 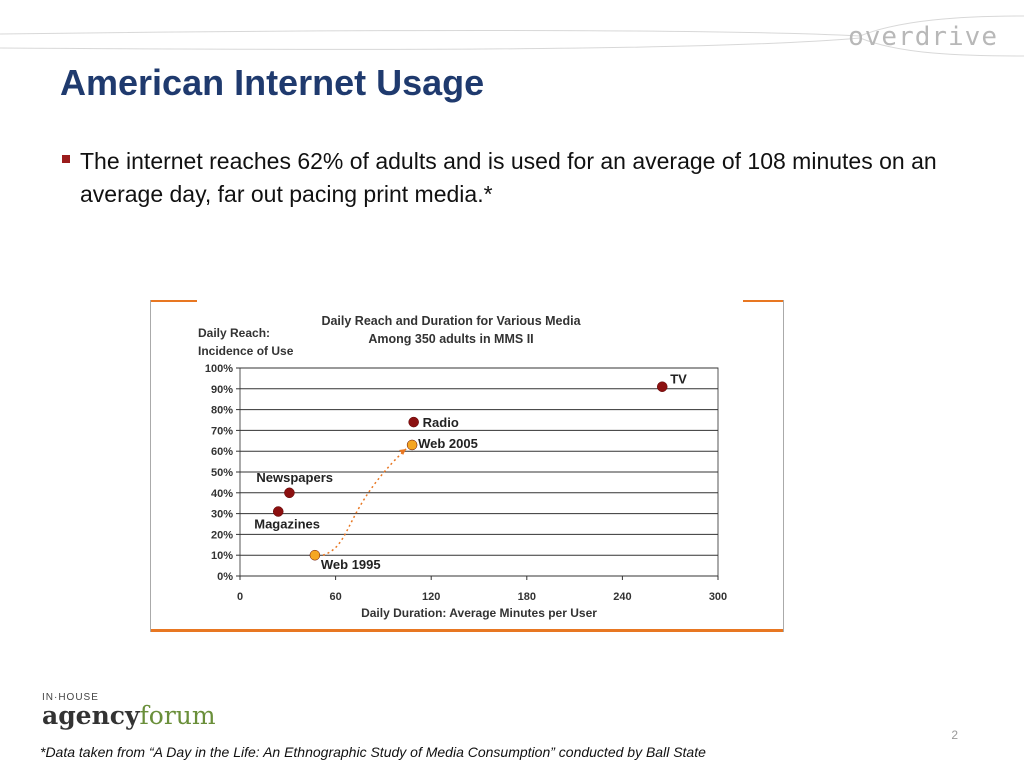 I want to click on x-tick-label: 60, so click(x=335, y=597).